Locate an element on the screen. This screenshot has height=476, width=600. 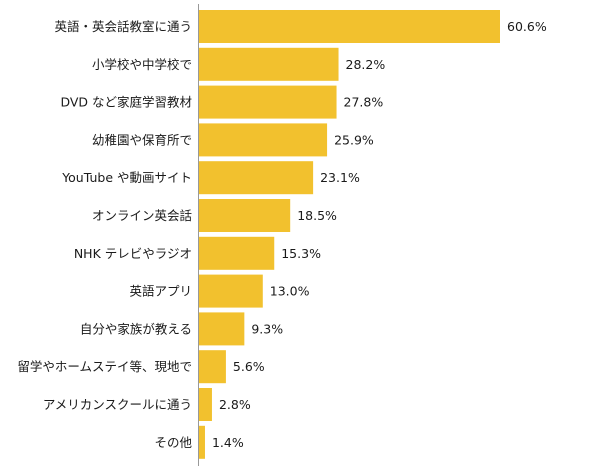
category-label-1: 英語・英会話教室に通う is located at coordinates (123, 26).